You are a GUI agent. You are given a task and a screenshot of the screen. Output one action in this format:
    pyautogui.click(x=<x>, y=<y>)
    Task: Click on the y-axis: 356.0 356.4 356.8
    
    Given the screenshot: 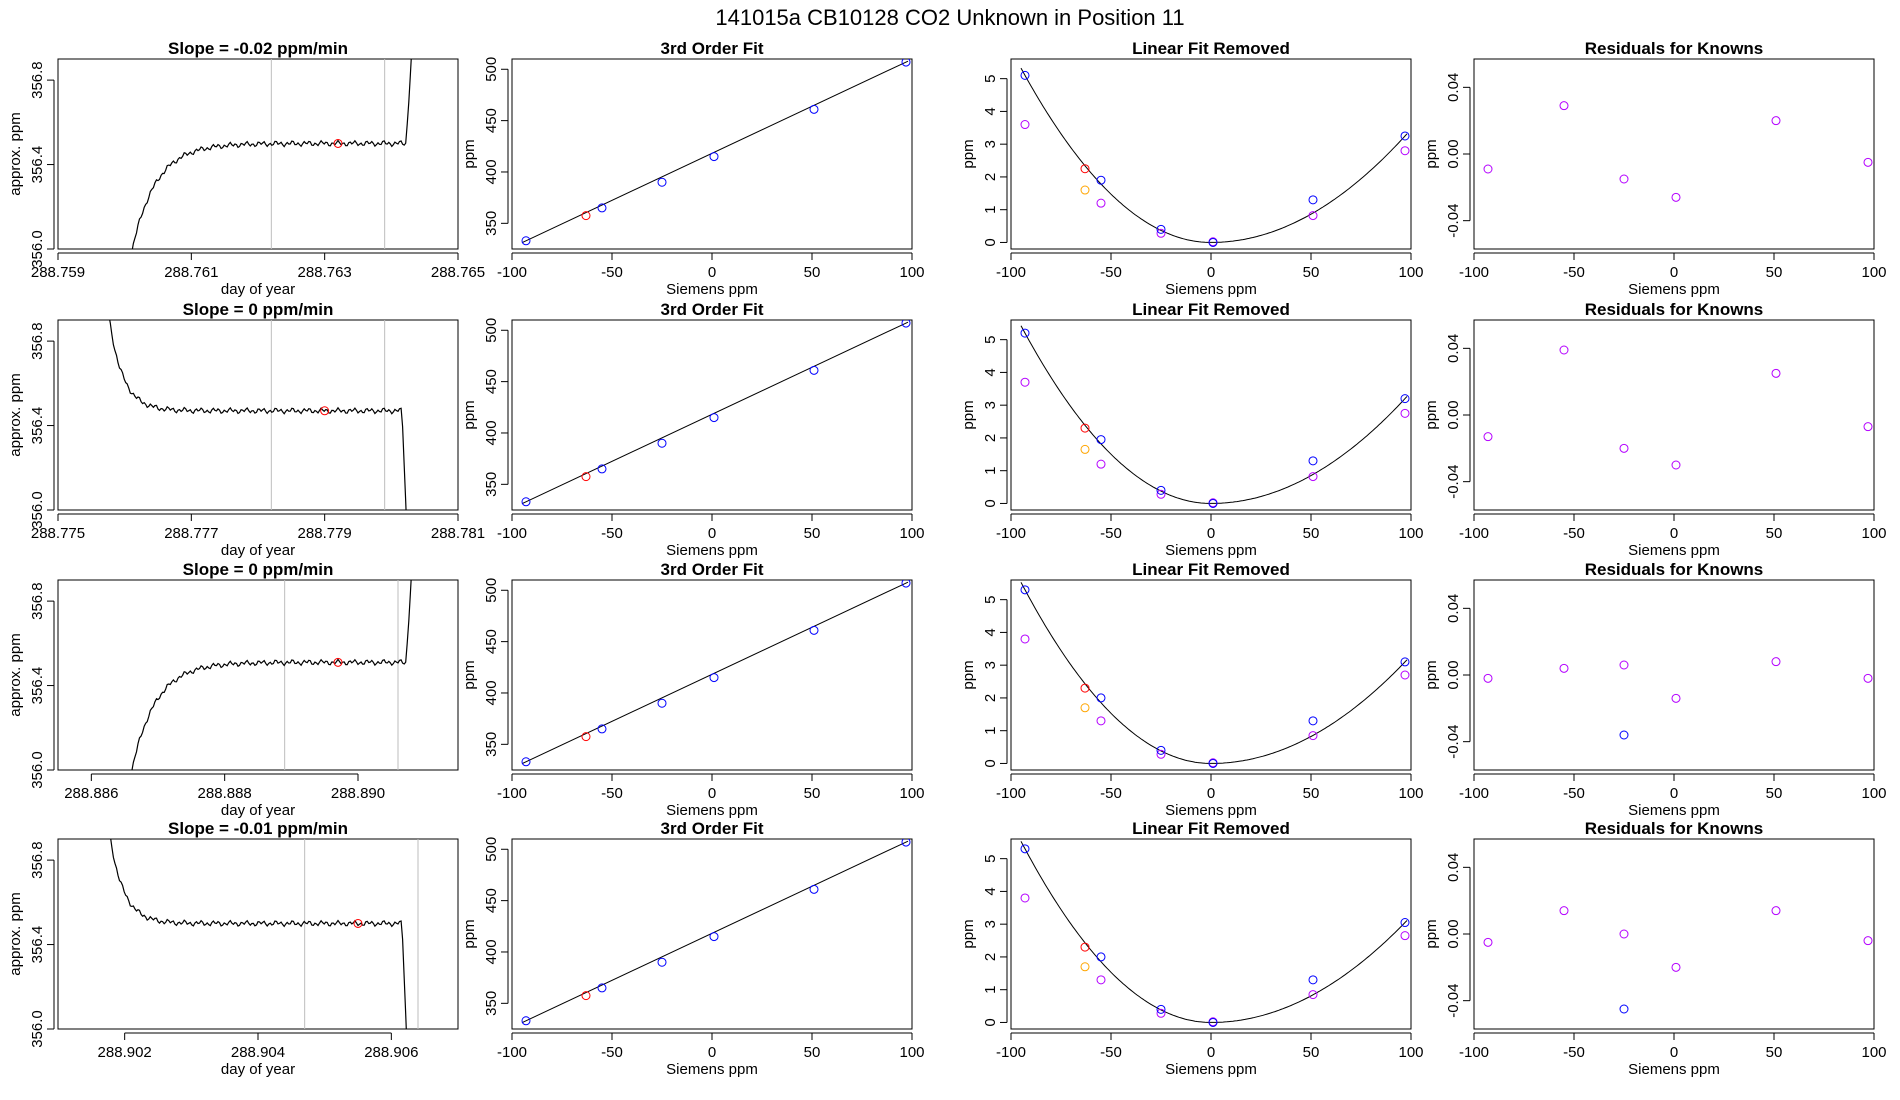 What is the action you would take?
    pyautogui.click(x=42, y=944)
    